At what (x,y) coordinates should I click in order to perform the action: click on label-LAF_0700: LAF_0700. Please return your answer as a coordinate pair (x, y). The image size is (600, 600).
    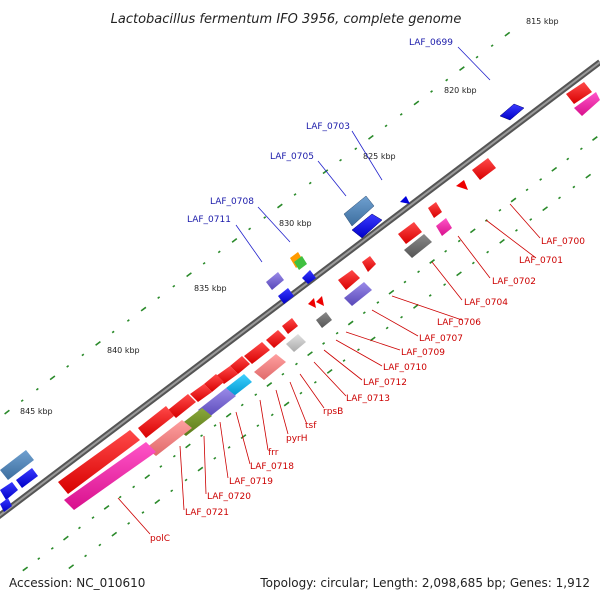
    Looking at the image, I should click on (563, 242).